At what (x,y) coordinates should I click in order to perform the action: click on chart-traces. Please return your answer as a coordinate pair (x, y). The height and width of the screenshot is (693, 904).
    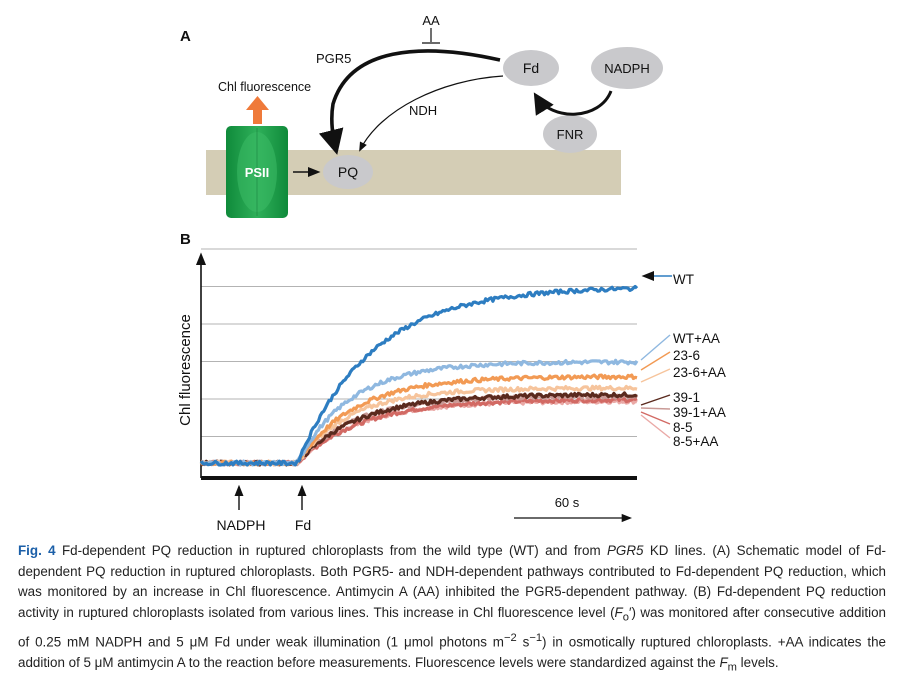
    Looking at the image, I should click on (419, 375).